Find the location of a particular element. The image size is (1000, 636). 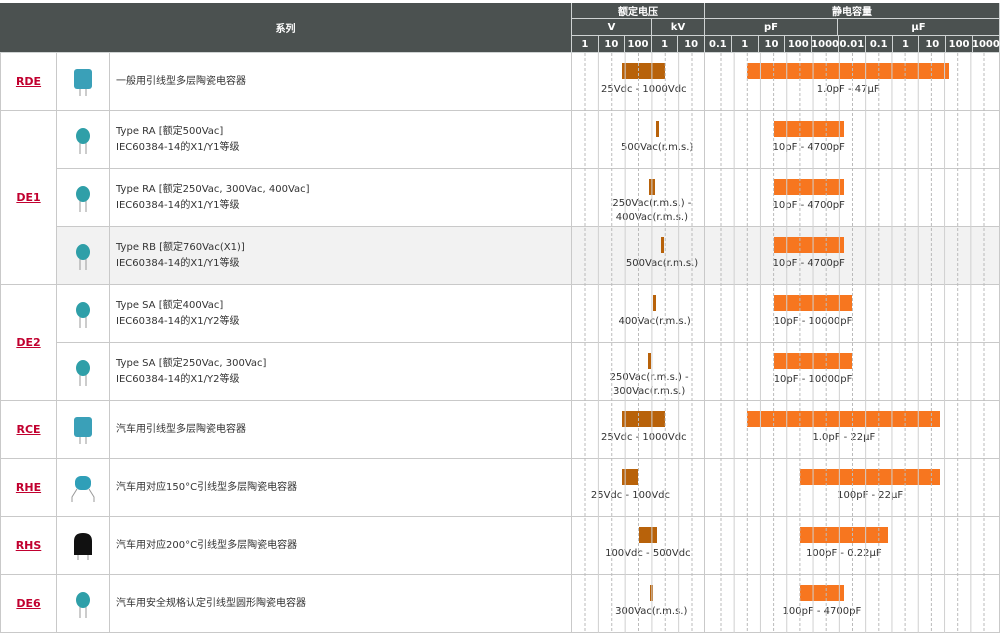

product-description: Type SA [额定400Vac] IEC60384-14的X1/Y2等级 is located at coordinates (341, 314).